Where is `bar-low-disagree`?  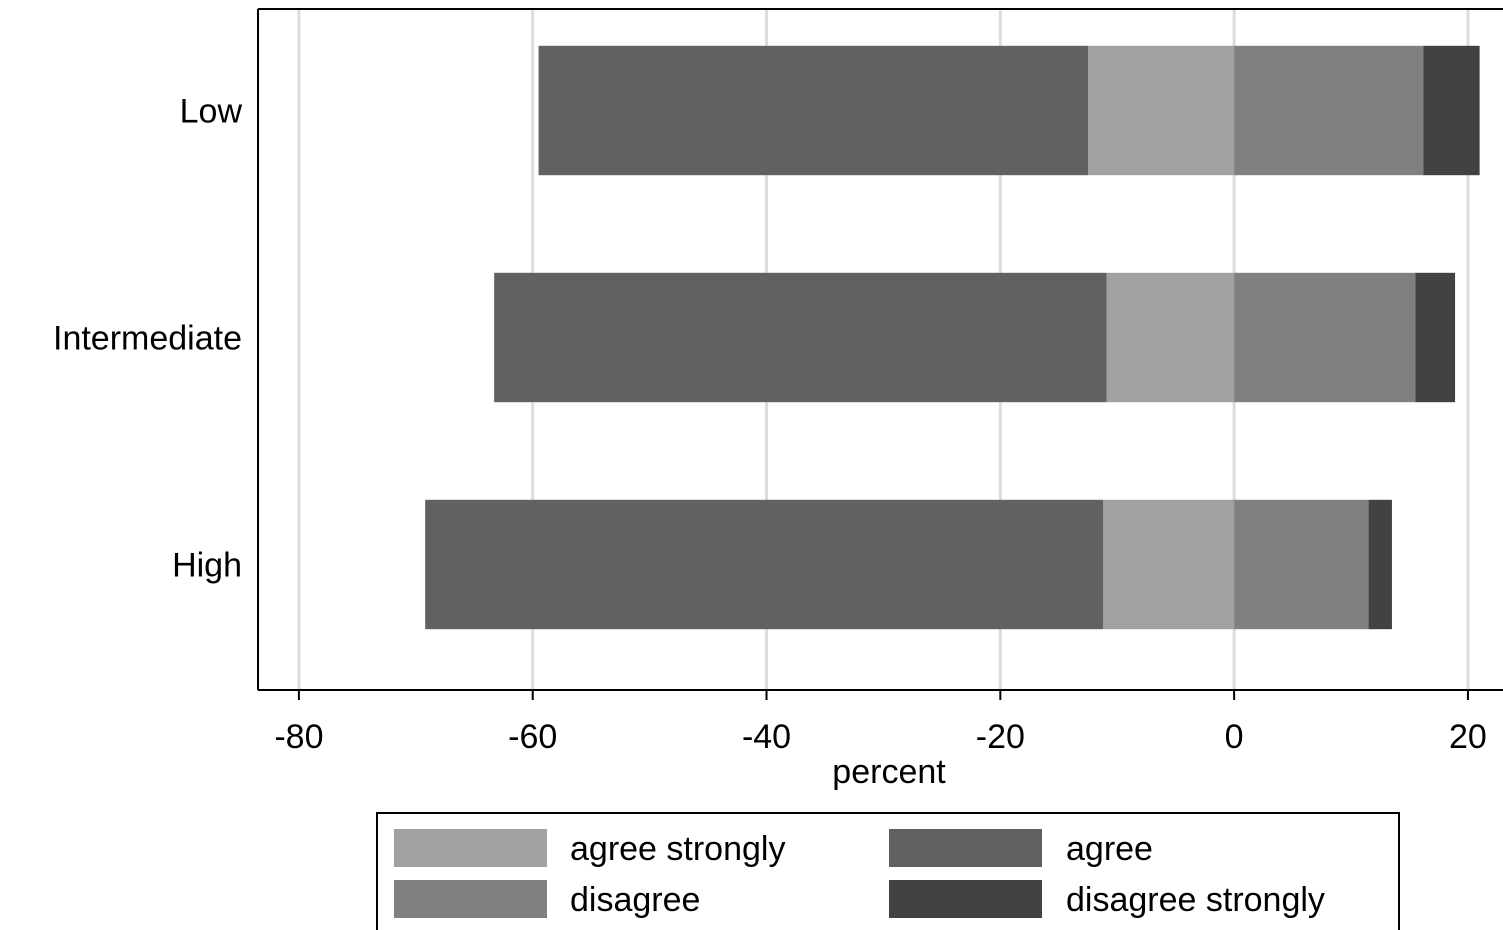
bar-low-disagree is located at coordinates (1329, 110).